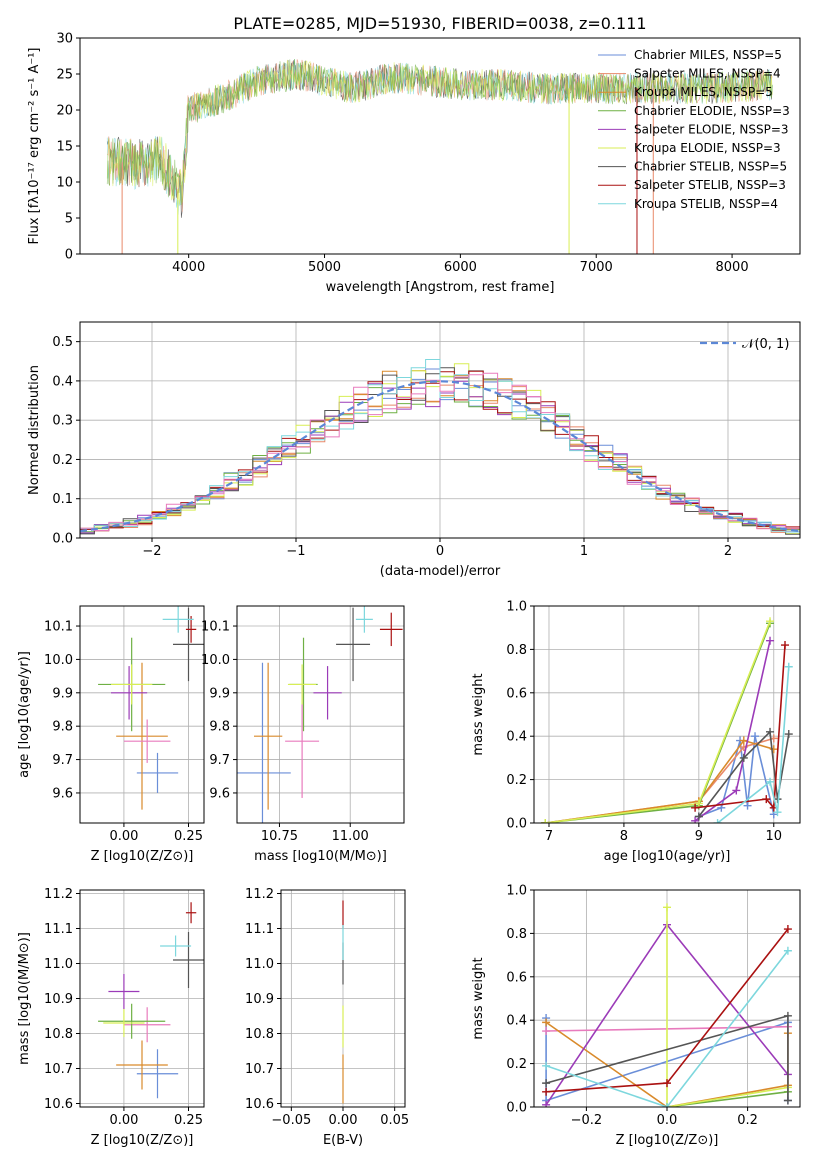 This screenshot has width=819, height=1170. I want to click on legend-entry: Kroupa MILES, NSSP=5, so click(703, 92).